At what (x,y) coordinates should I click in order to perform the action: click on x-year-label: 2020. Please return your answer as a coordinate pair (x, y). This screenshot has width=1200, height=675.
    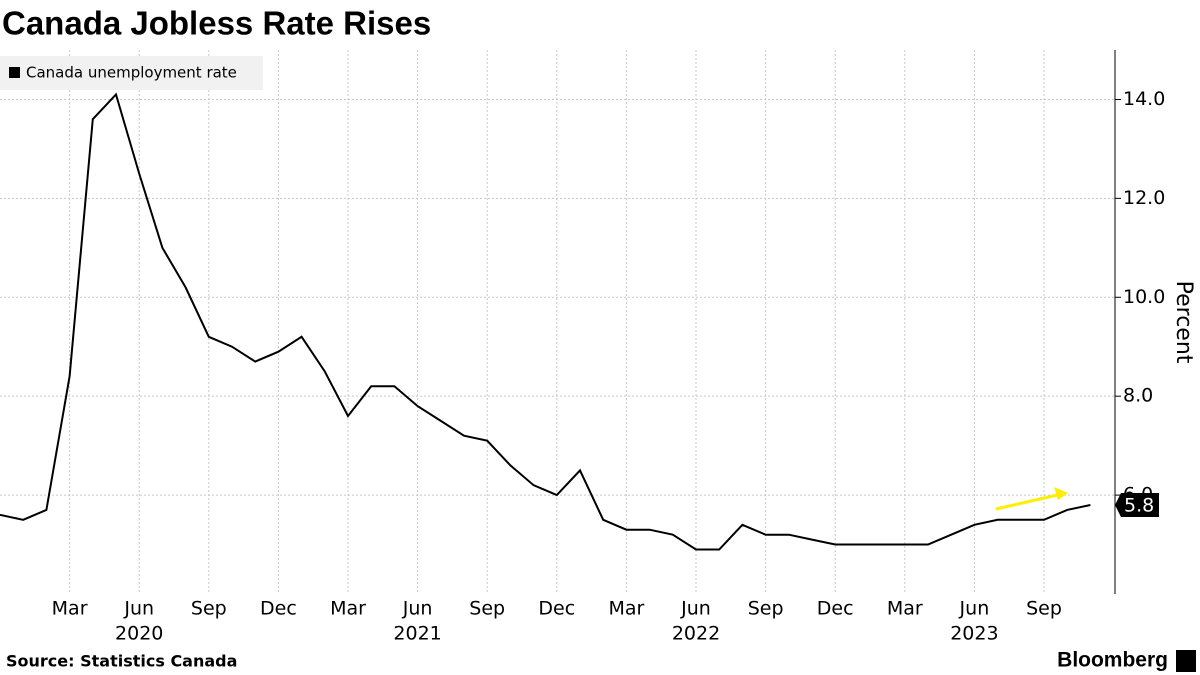
    Looking at the image, I should click on (139, 634).